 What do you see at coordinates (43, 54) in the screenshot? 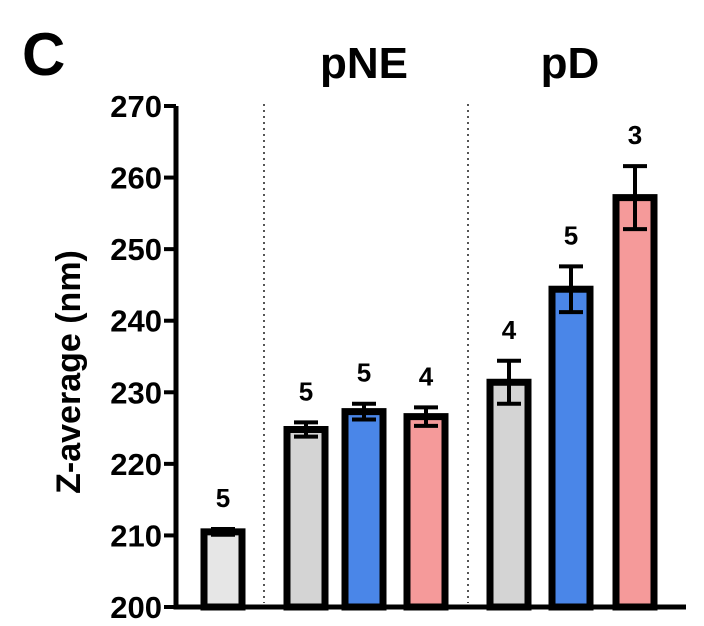
I see `panel-label: C` at bounding box center [43, 54].